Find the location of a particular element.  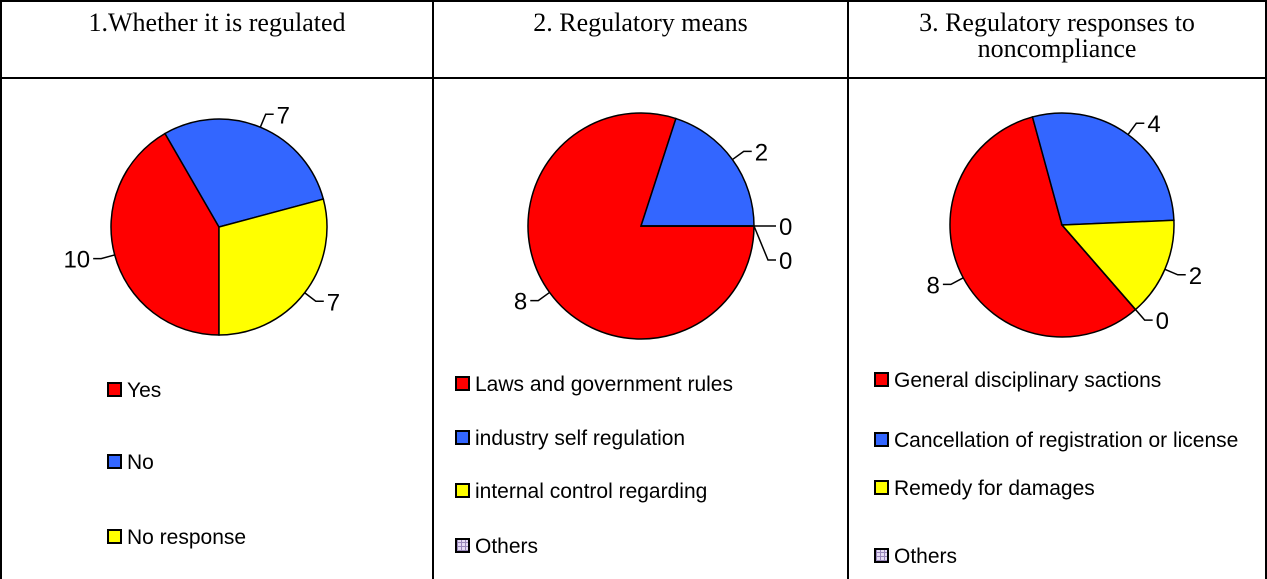

legend-item: industry self regulation is located at coordinates (648, 439).